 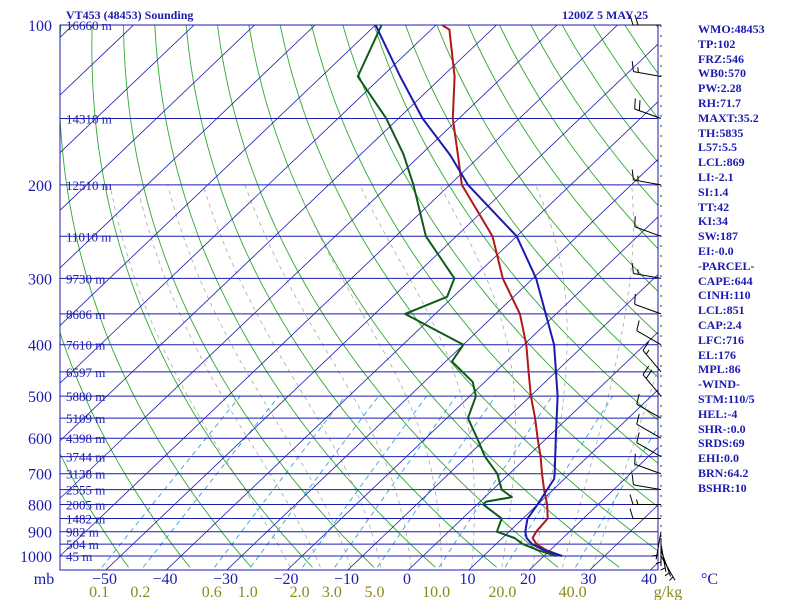 What do you see at coordinates (88, 236) in the screenshot?
I see `height-label: 11010 m` at bounding box center [88, 236].